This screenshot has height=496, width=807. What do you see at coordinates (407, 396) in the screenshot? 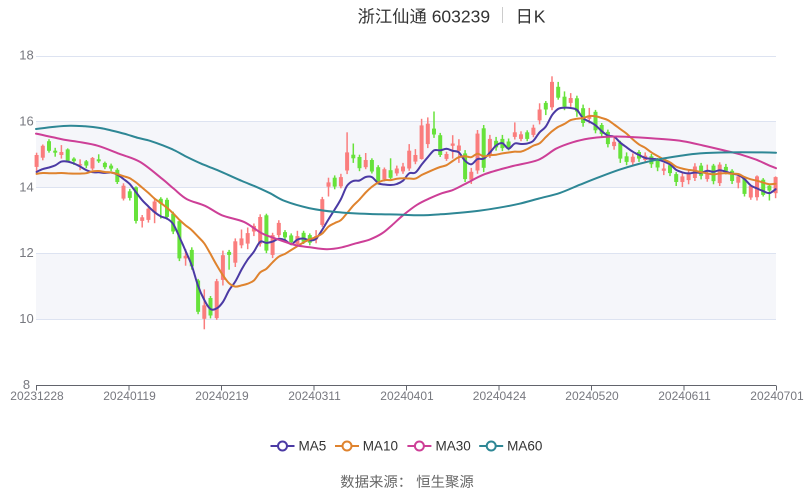
I see `svg-text: 20240401` at bounding box center [407, 396].